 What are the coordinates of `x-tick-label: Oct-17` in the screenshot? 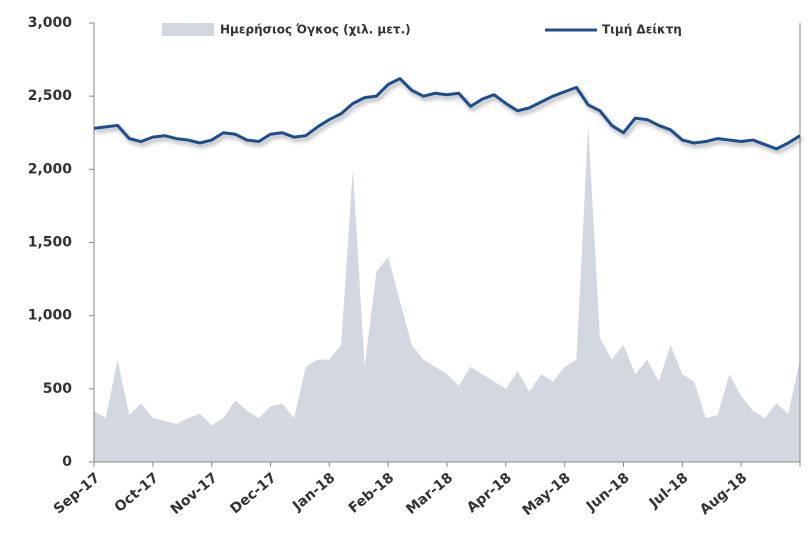 It's located at (137, 493).